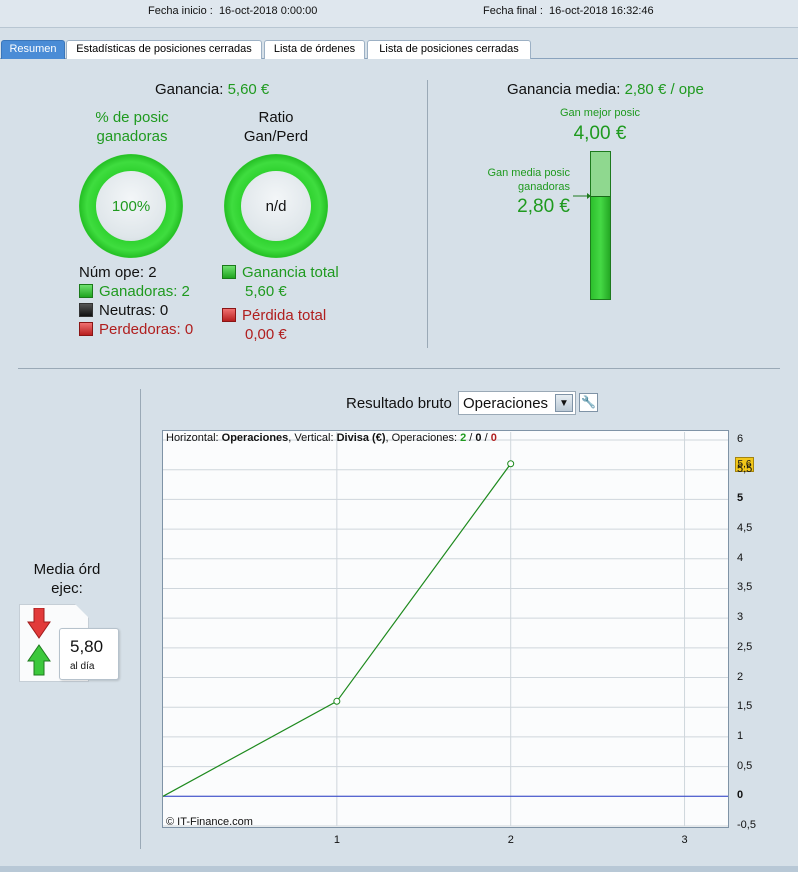  I want to click on last-value-badge: 5,6, so click(744, 464).